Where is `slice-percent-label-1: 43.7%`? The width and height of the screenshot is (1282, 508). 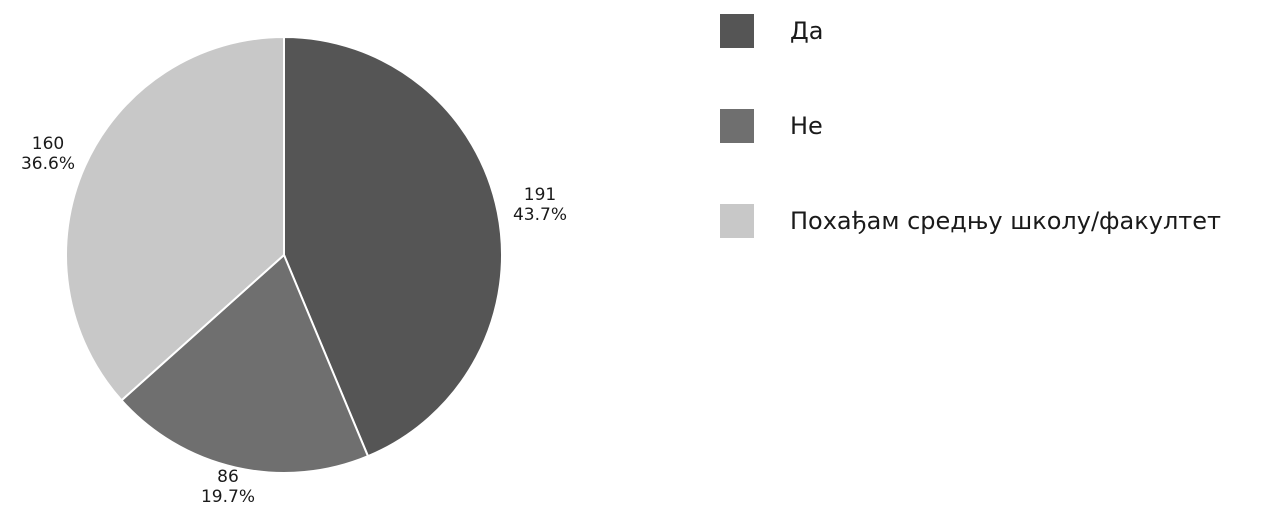 slice-percent-label-1: 43.7% is located at coordinates (540, 215).